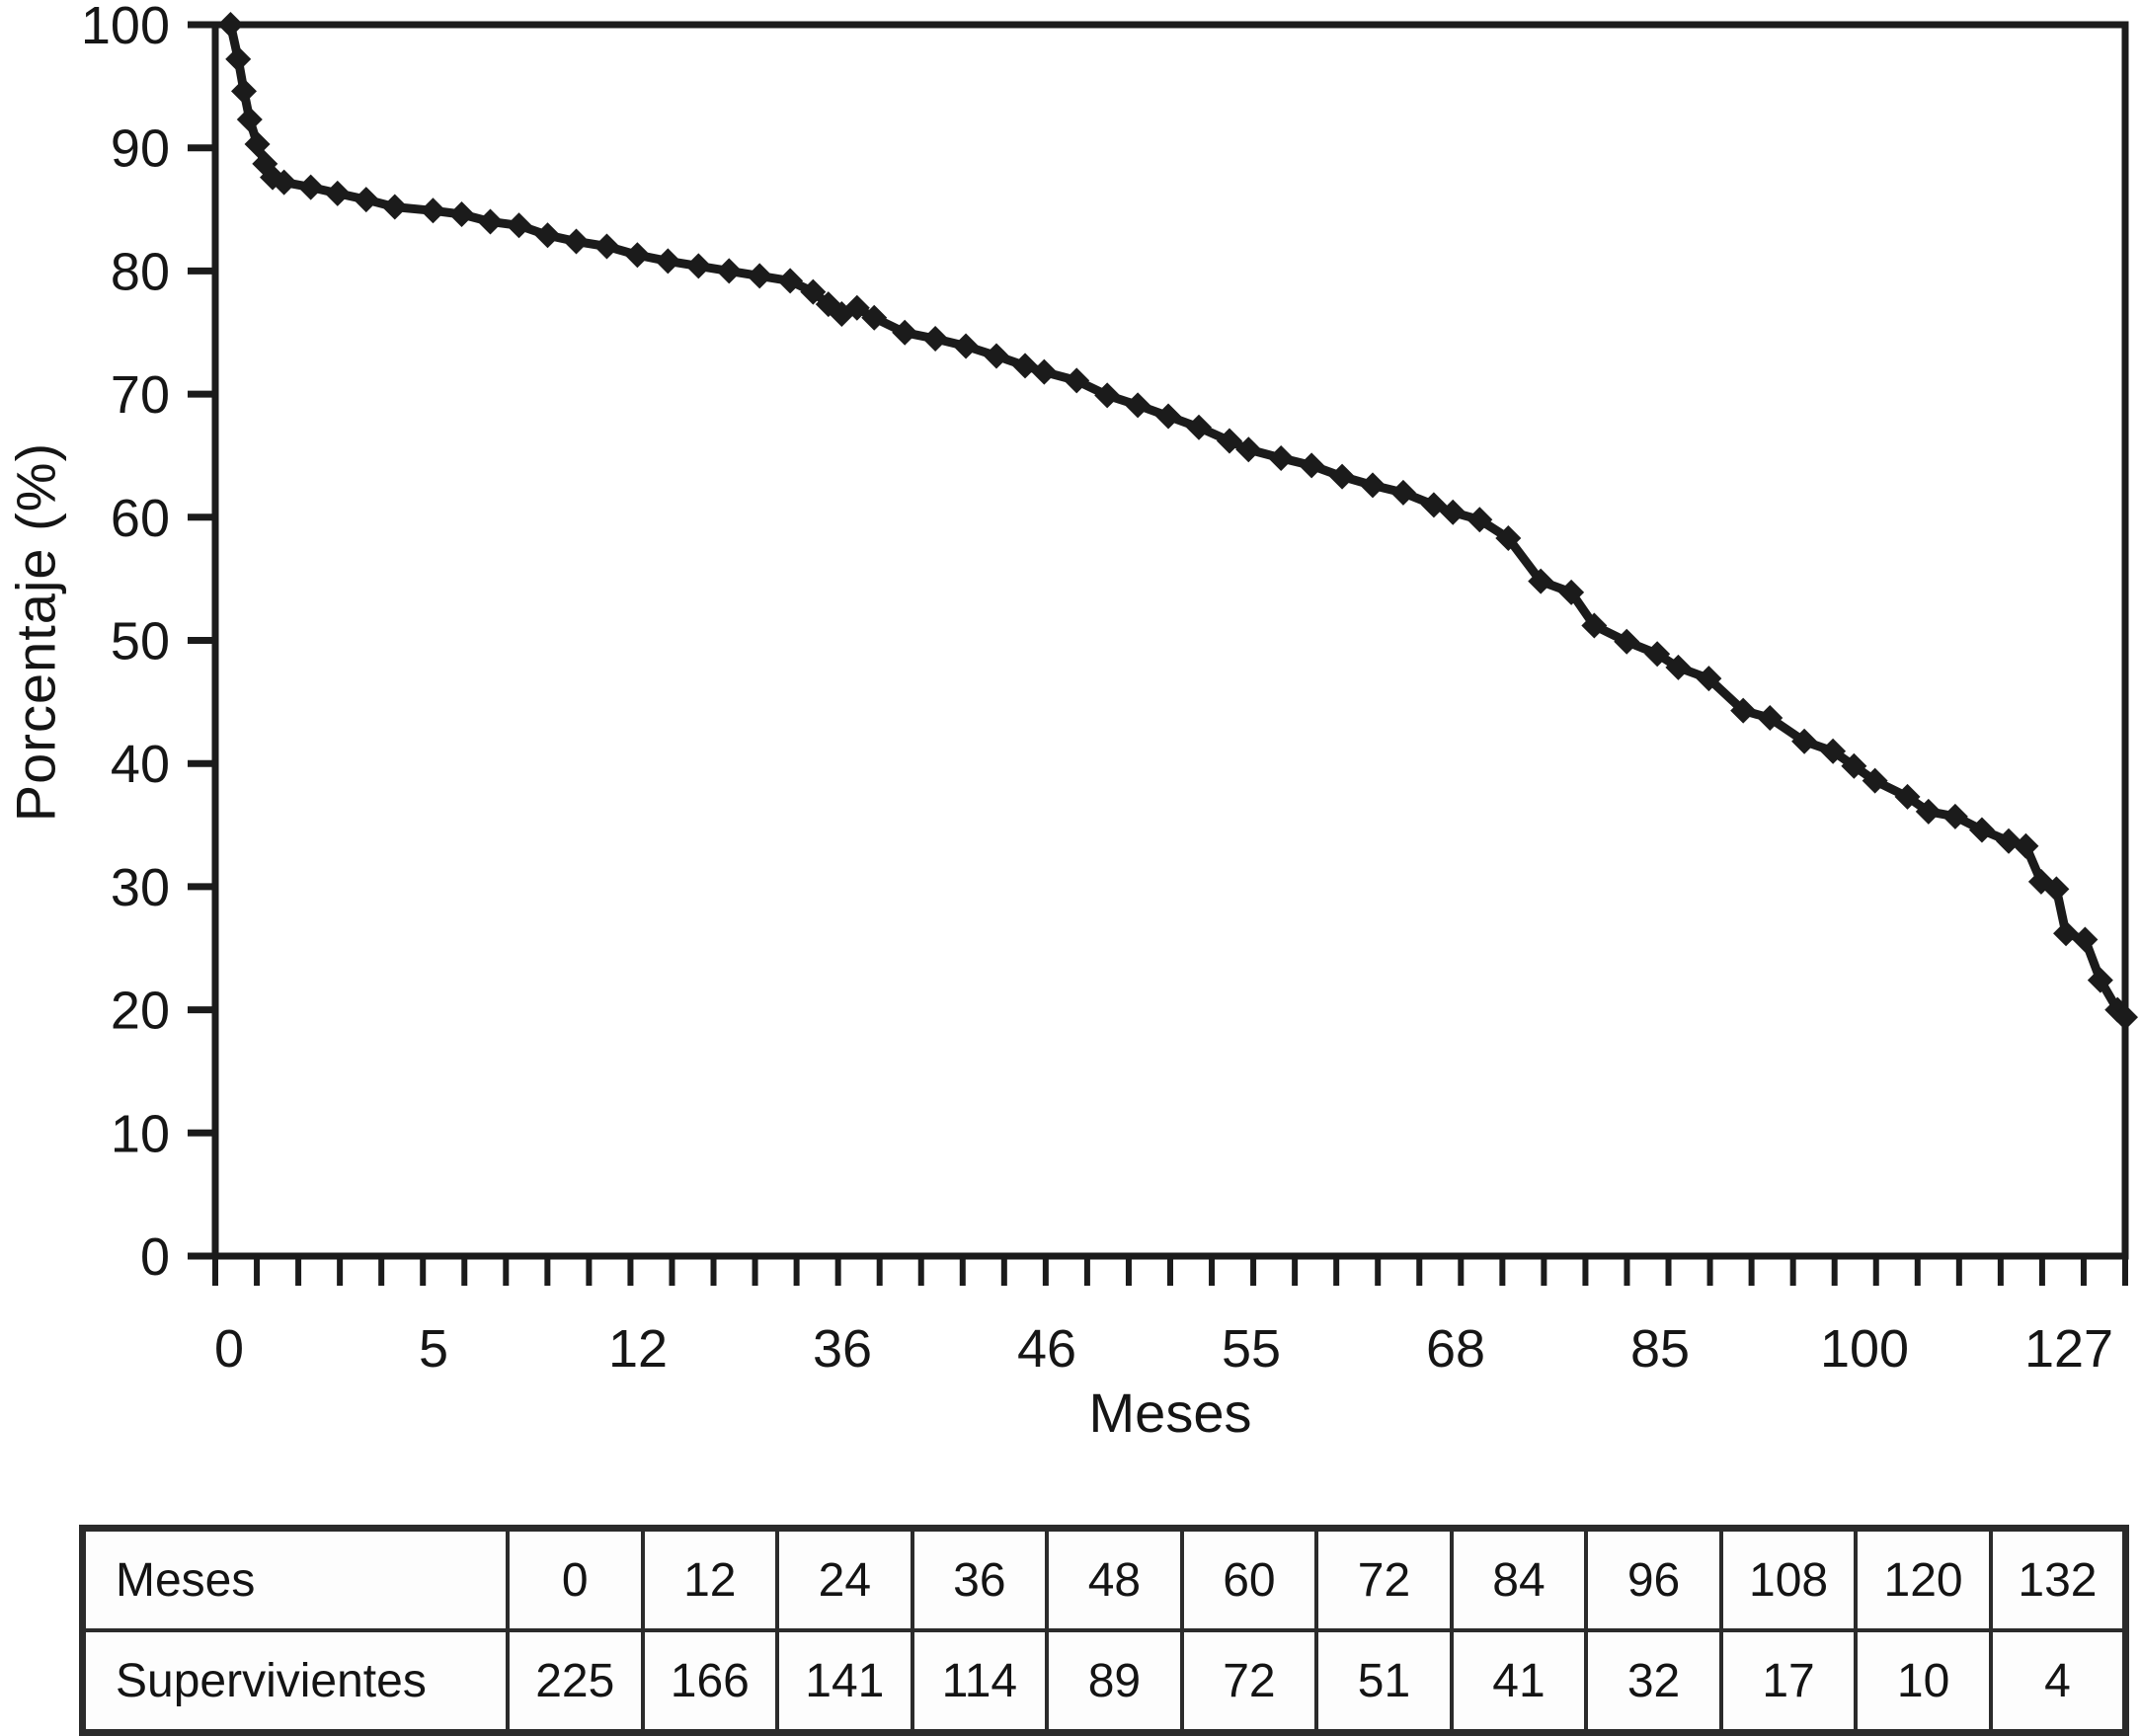  What do you see at coordinates (433, 1349) in the screenshot?
I see `x-tick-label: 5` at bounding box center [433, 1349].